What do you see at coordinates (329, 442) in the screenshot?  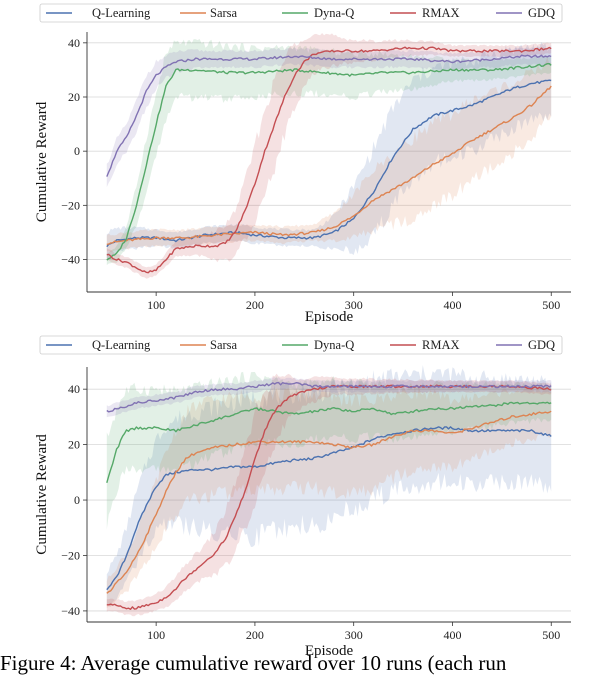 I see `series-line-dynaq` at bounding box center [329, 442].